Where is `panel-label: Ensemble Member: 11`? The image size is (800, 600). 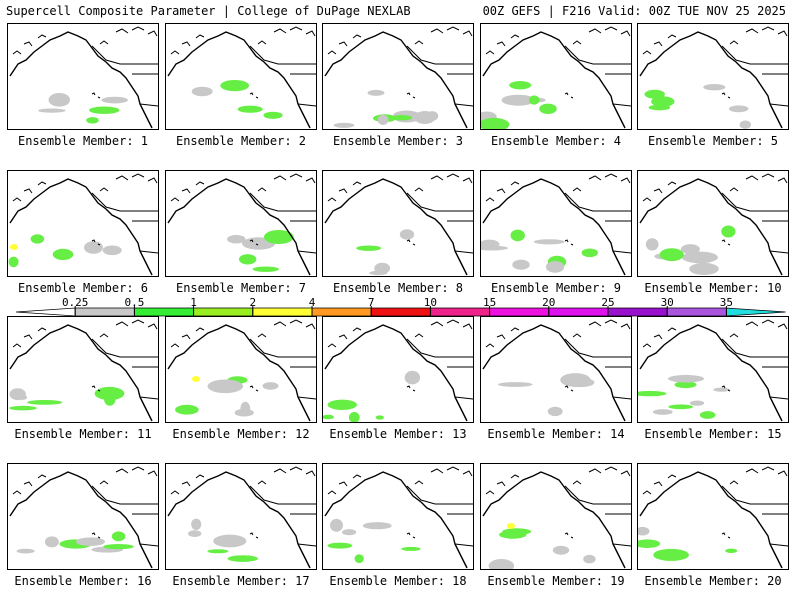
panel-label: Ensemble Member: 11 is located at coordinates (83, 434).